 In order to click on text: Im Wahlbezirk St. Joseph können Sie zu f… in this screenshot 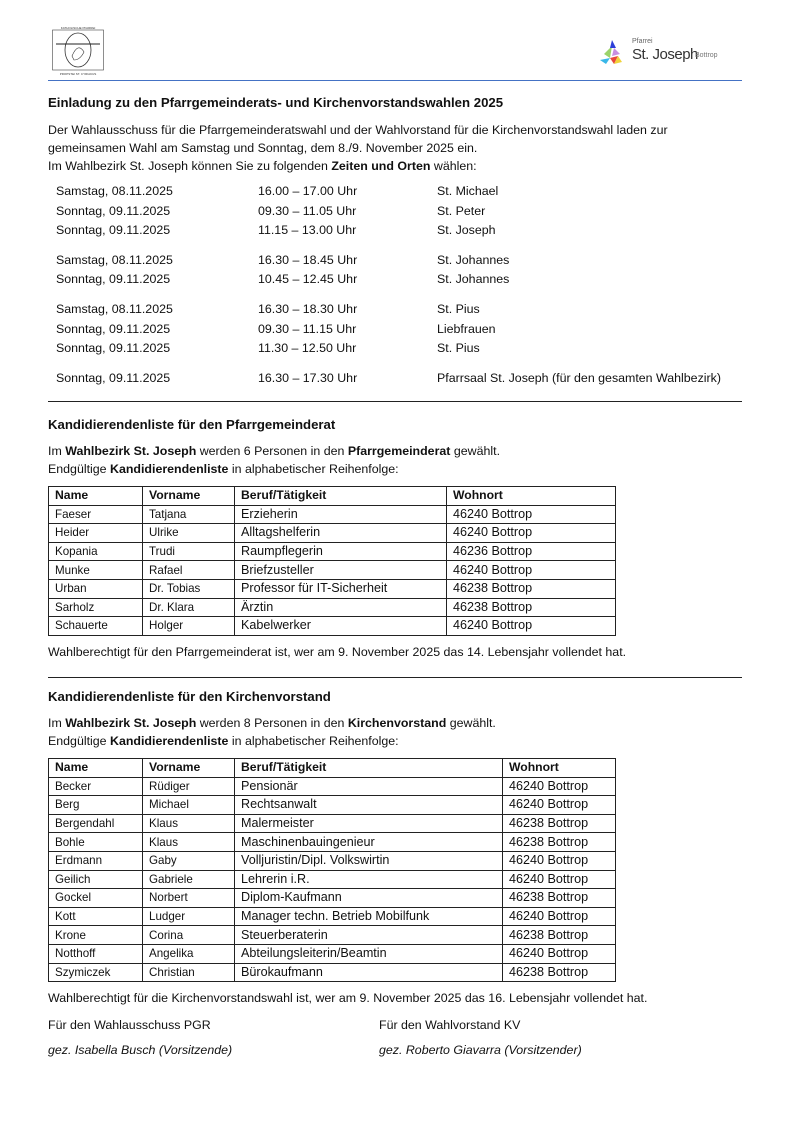, I will do `click(190, 166)`.